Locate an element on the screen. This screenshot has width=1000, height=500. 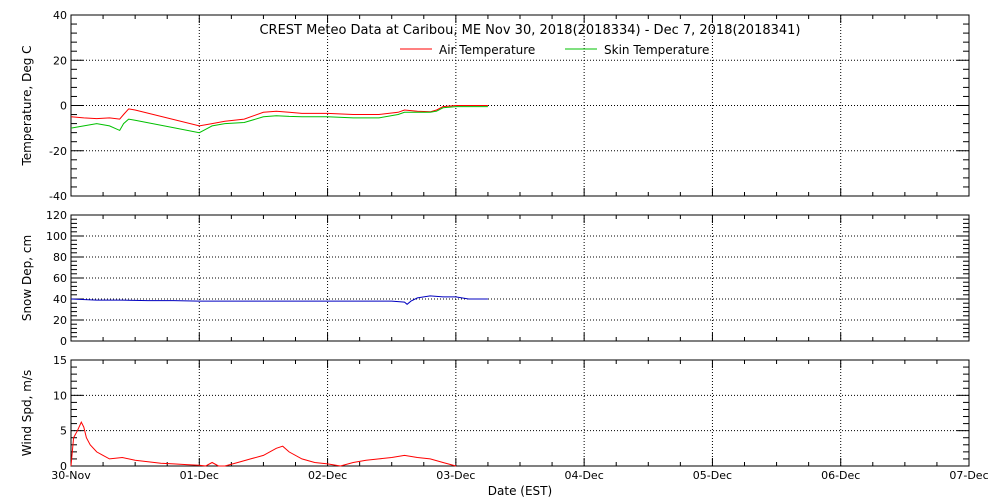
y-tick-label: 5 is located at coordinates (63, 431).